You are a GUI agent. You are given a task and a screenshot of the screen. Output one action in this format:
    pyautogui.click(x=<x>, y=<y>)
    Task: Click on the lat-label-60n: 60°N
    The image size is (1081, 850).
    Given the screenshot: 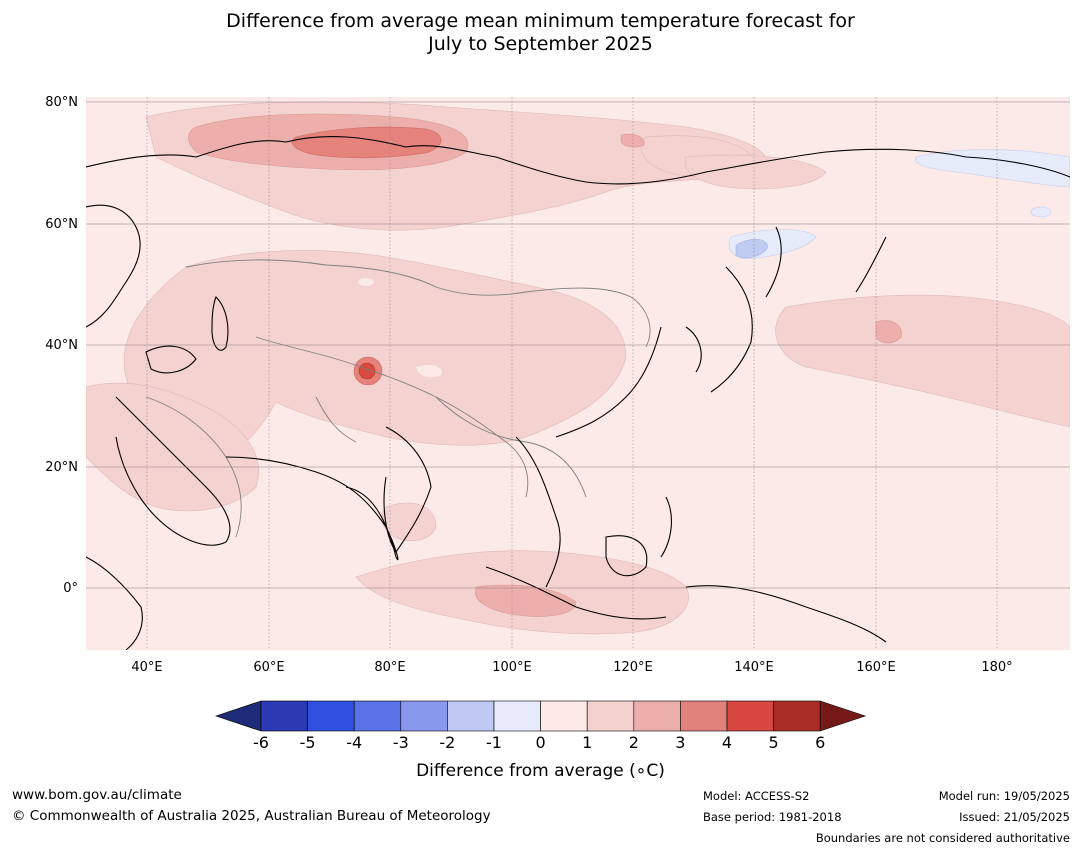 What is the action you would take?
    pyautogui.click(x=61, y=224)
    